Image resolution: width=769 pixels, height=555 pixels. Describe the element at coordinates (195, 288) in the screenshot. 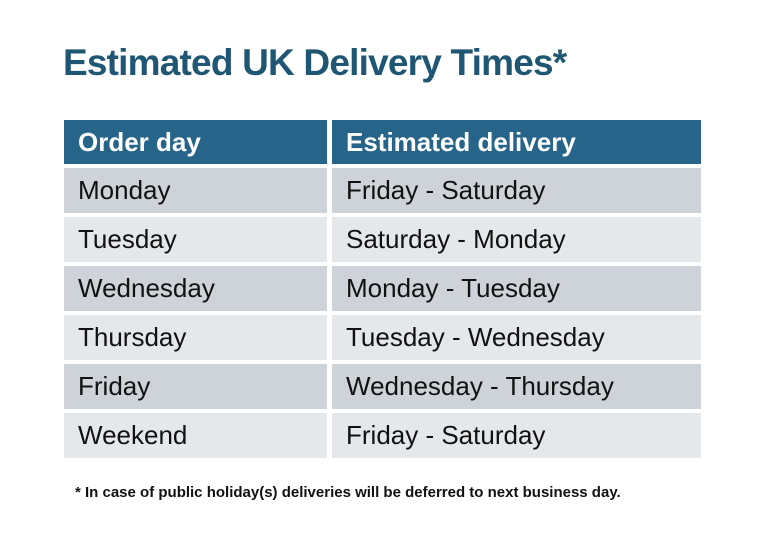

I see `table-cell-order-day: Wednesday` at that location.